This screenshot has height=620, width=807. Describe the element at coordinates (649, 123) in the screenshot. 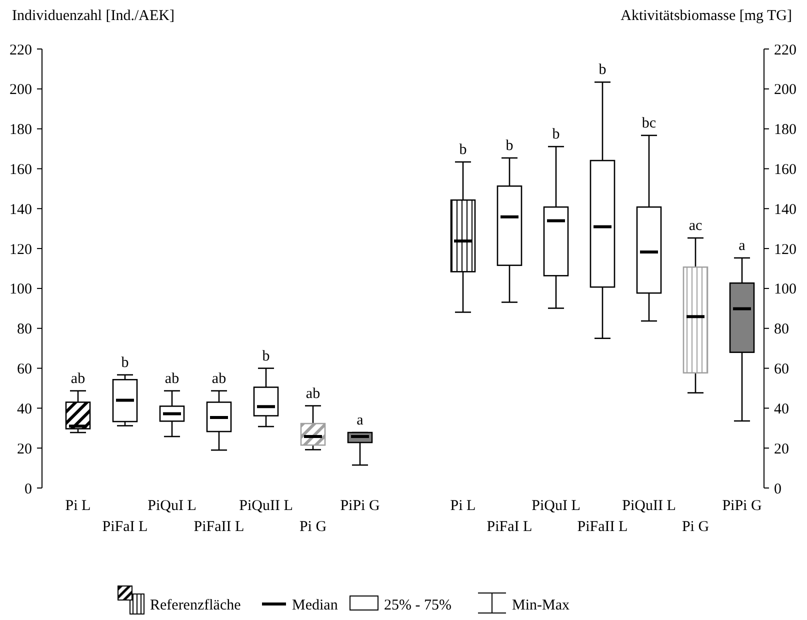

I see `annotation: bc` at that location.